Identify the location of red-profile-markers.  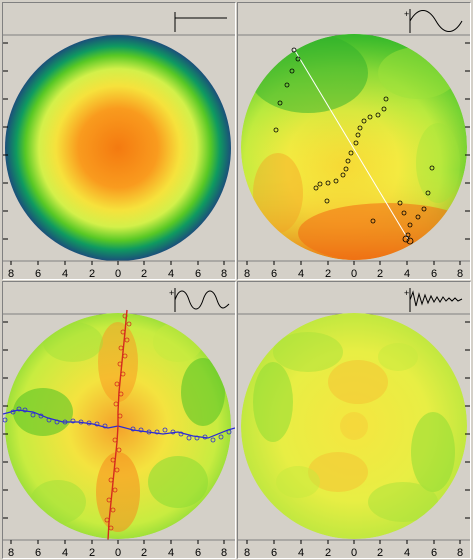
(118, 422).